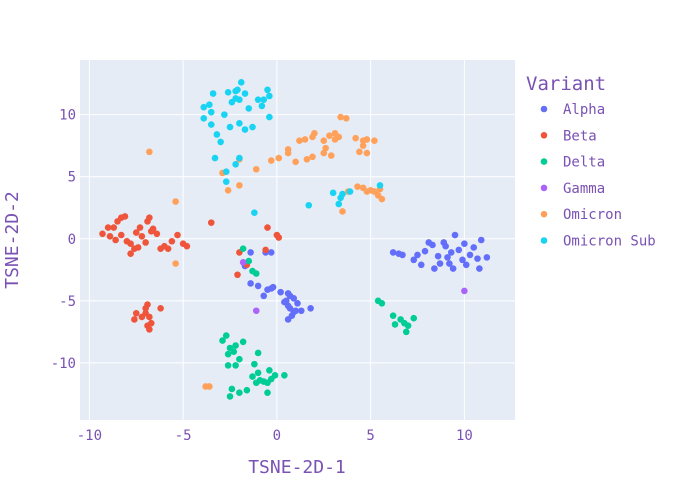 Image resolution: width=700 pixels, height=500 pixels. What do you see at coordinates (572, 189) in the screenshot?
I see `legend-item: Gamma` at bounding box center [572, 189].